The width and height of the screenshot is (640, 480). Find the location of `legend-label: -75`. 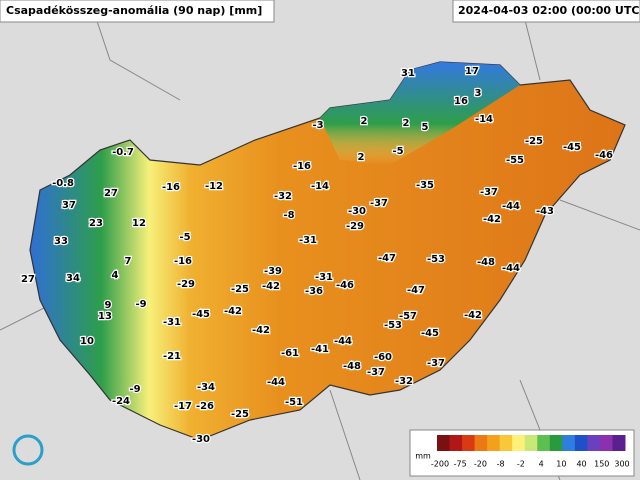

legend-label: -75 is located at coordinates (460, 464).